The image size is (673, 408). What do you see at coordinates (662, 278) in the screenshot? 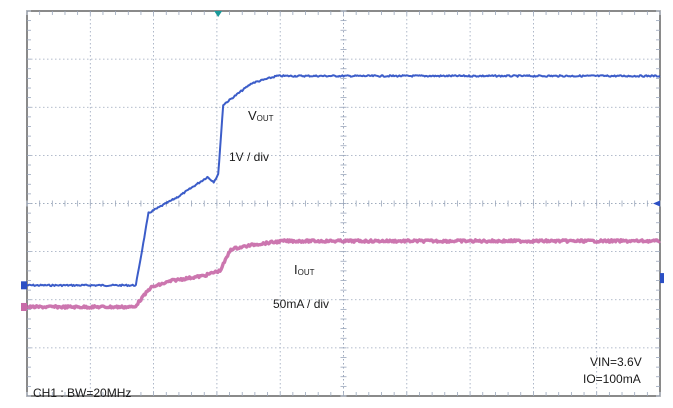
I see `right-edge-marker` at bounding box center [662, 278].